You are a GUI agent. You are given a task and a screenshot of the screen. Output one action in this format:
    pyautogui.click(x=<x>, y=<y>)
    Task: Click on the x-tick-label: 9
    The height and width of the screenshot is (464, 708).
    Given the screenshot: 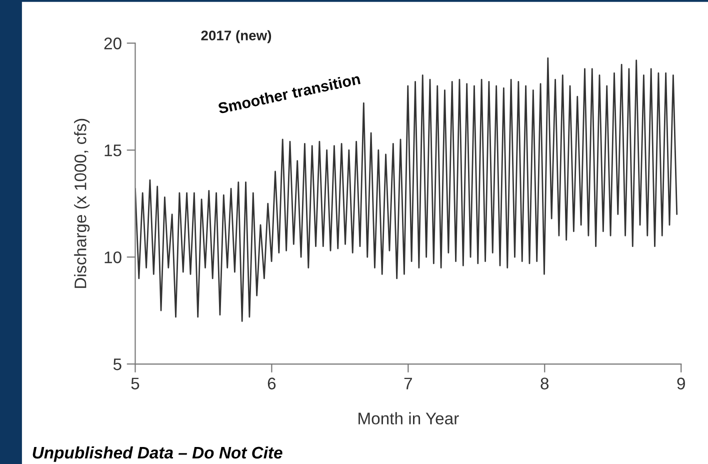 What is the action you would take?
    pyautogui.click(x=681, y=384)
    